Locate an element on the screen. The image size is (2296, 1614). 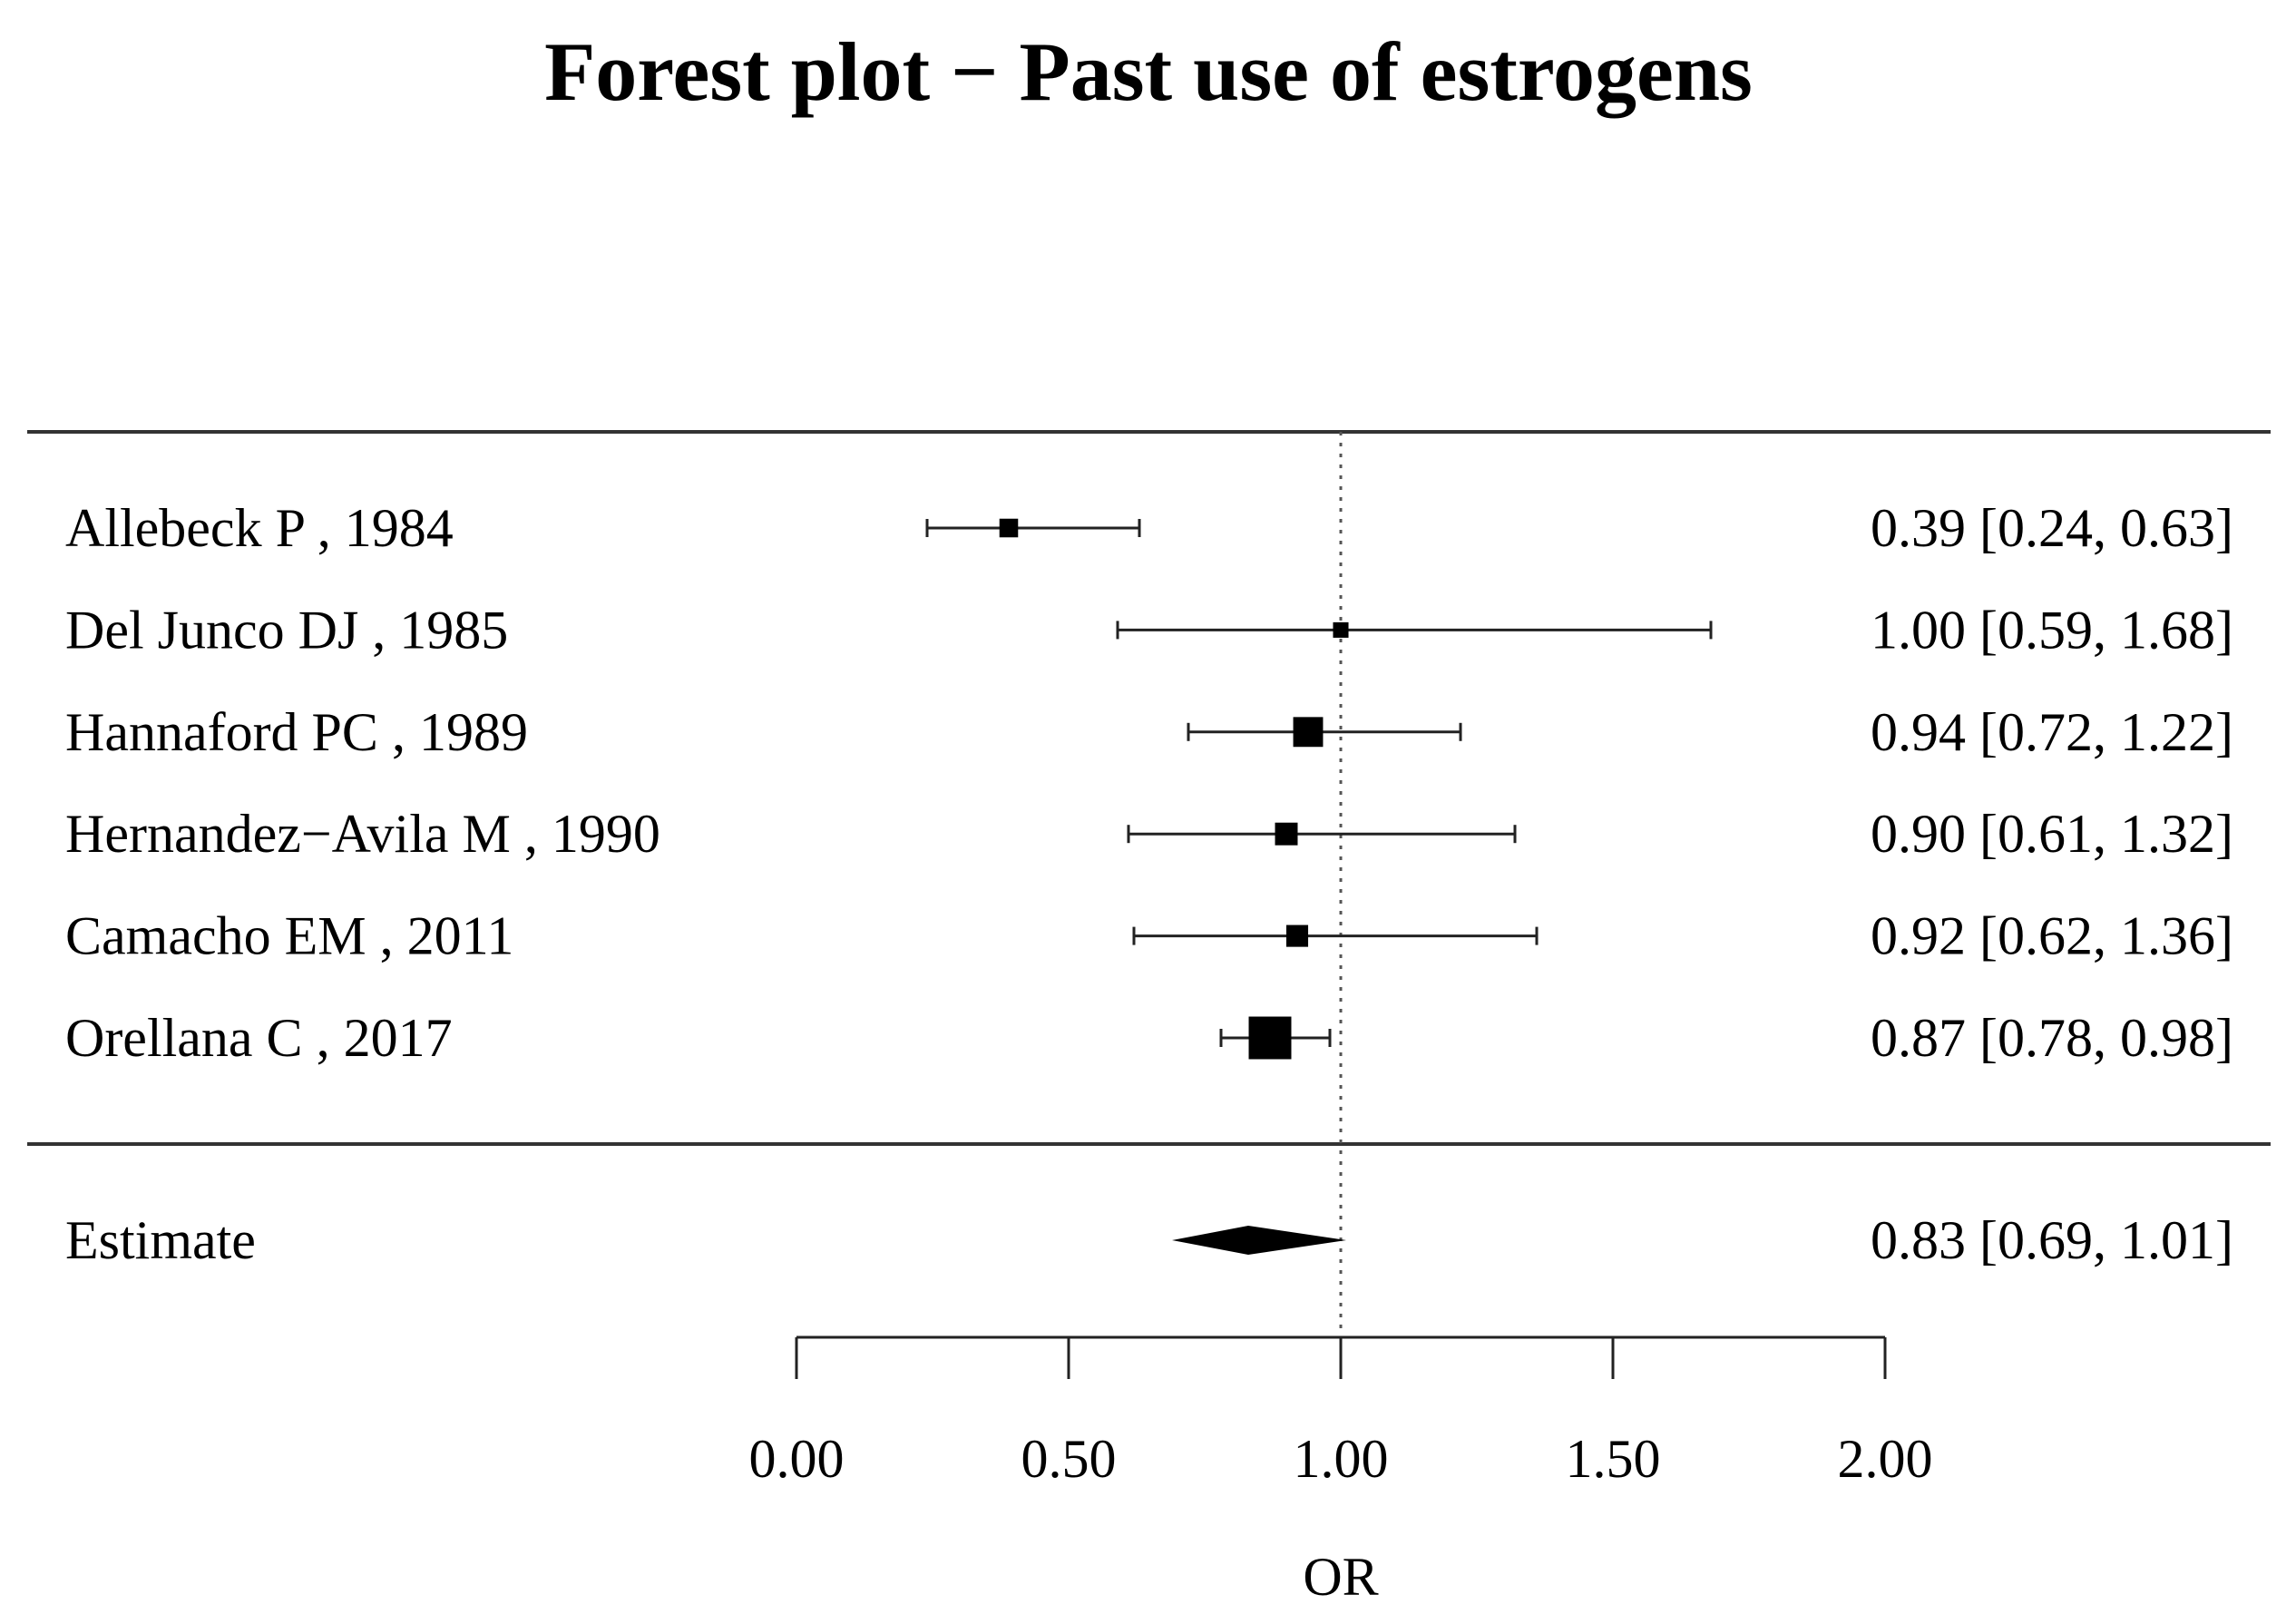
study-label: Hernandez−Avila M , 1990 is located at coordinates (363, 834).